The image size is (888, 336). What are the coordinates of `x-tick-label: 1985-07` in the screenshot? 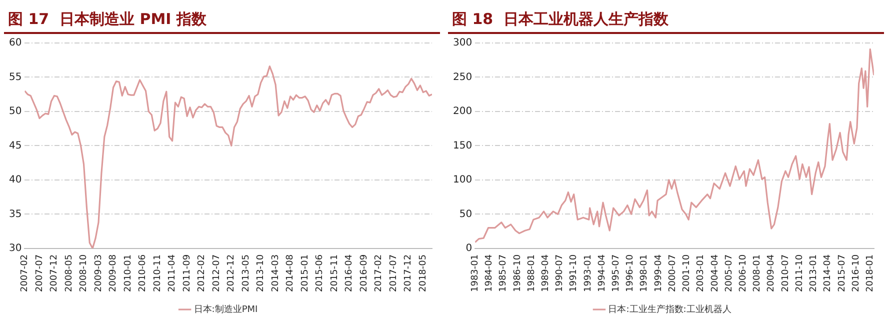 It's located at (503, 273).